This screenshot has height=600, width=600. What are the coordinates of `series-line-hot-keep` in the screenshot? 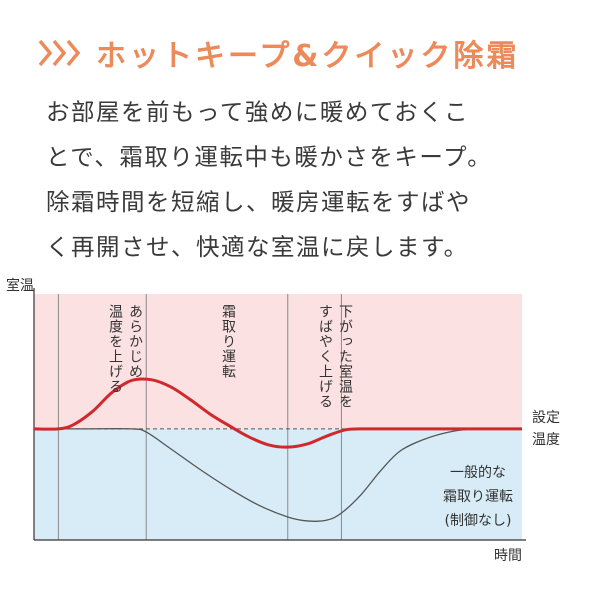 It's located at (277, 413).